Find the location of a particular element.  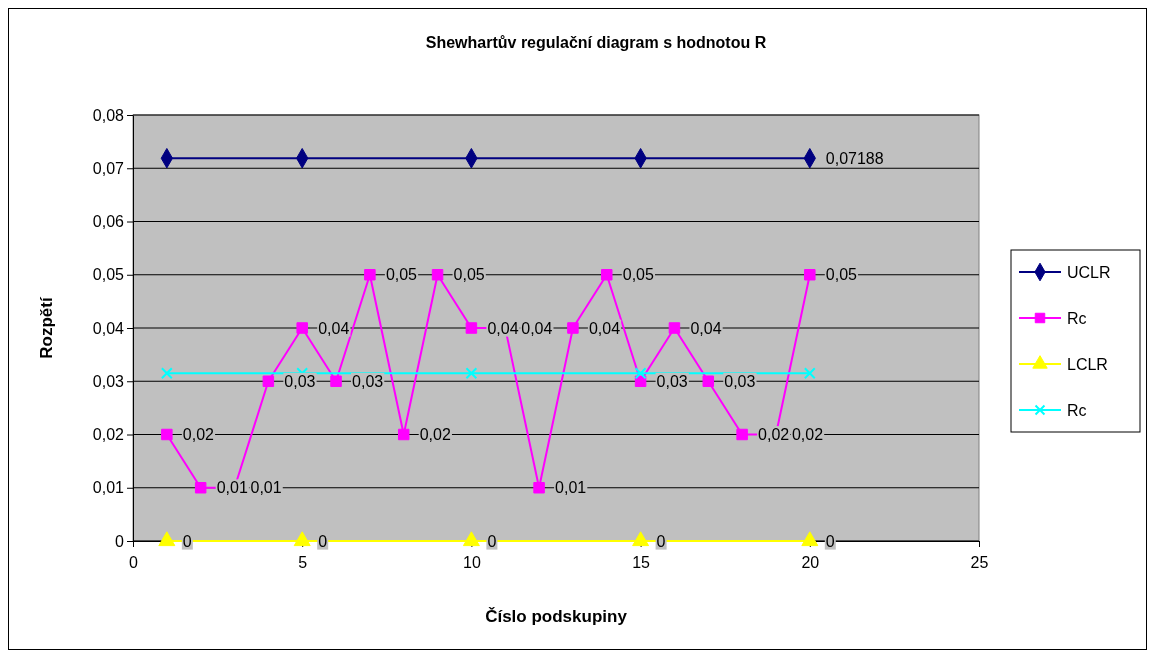

x-tick-label: 20 is located at coordinates (810, 562).